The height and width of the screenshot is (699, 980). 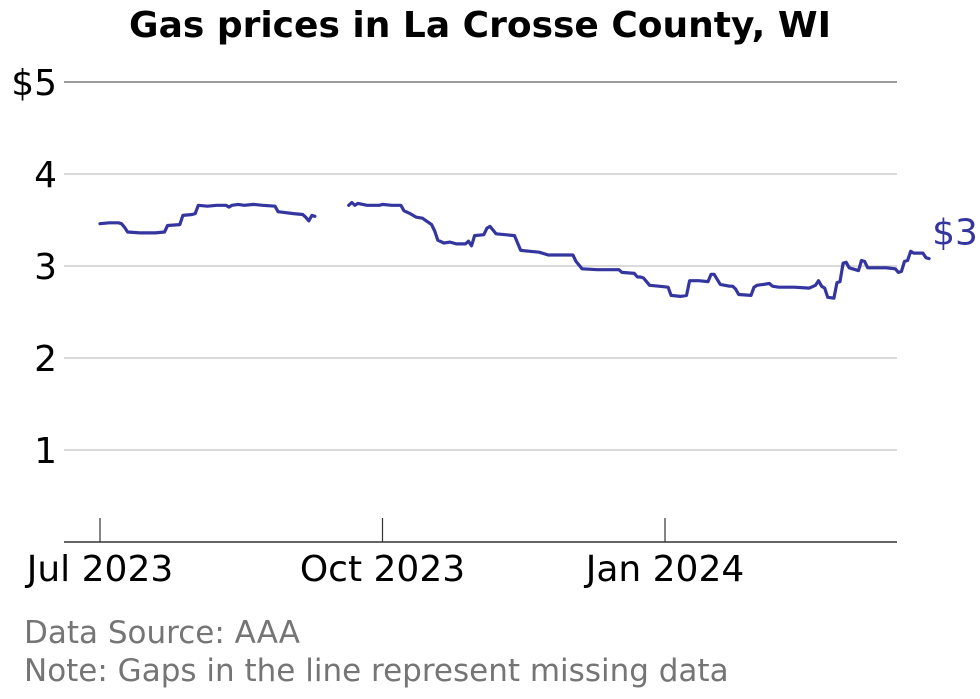 I want to click on y-axis-ticks: $5 4 3 2 1, so click(x=34, y=267).